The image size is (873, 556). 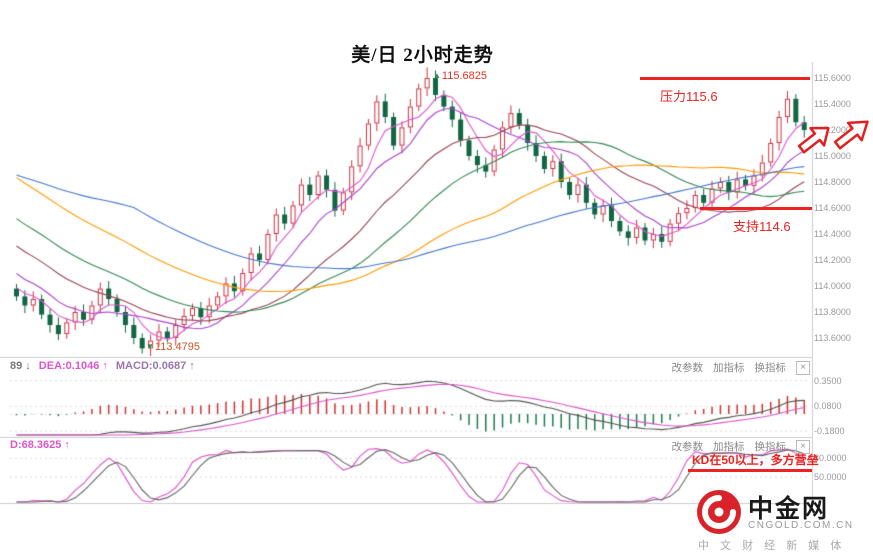 What do you see at coordinates (725, 78) in the screenshot?
I see `resistance-line` at bounding box center [725, 78].